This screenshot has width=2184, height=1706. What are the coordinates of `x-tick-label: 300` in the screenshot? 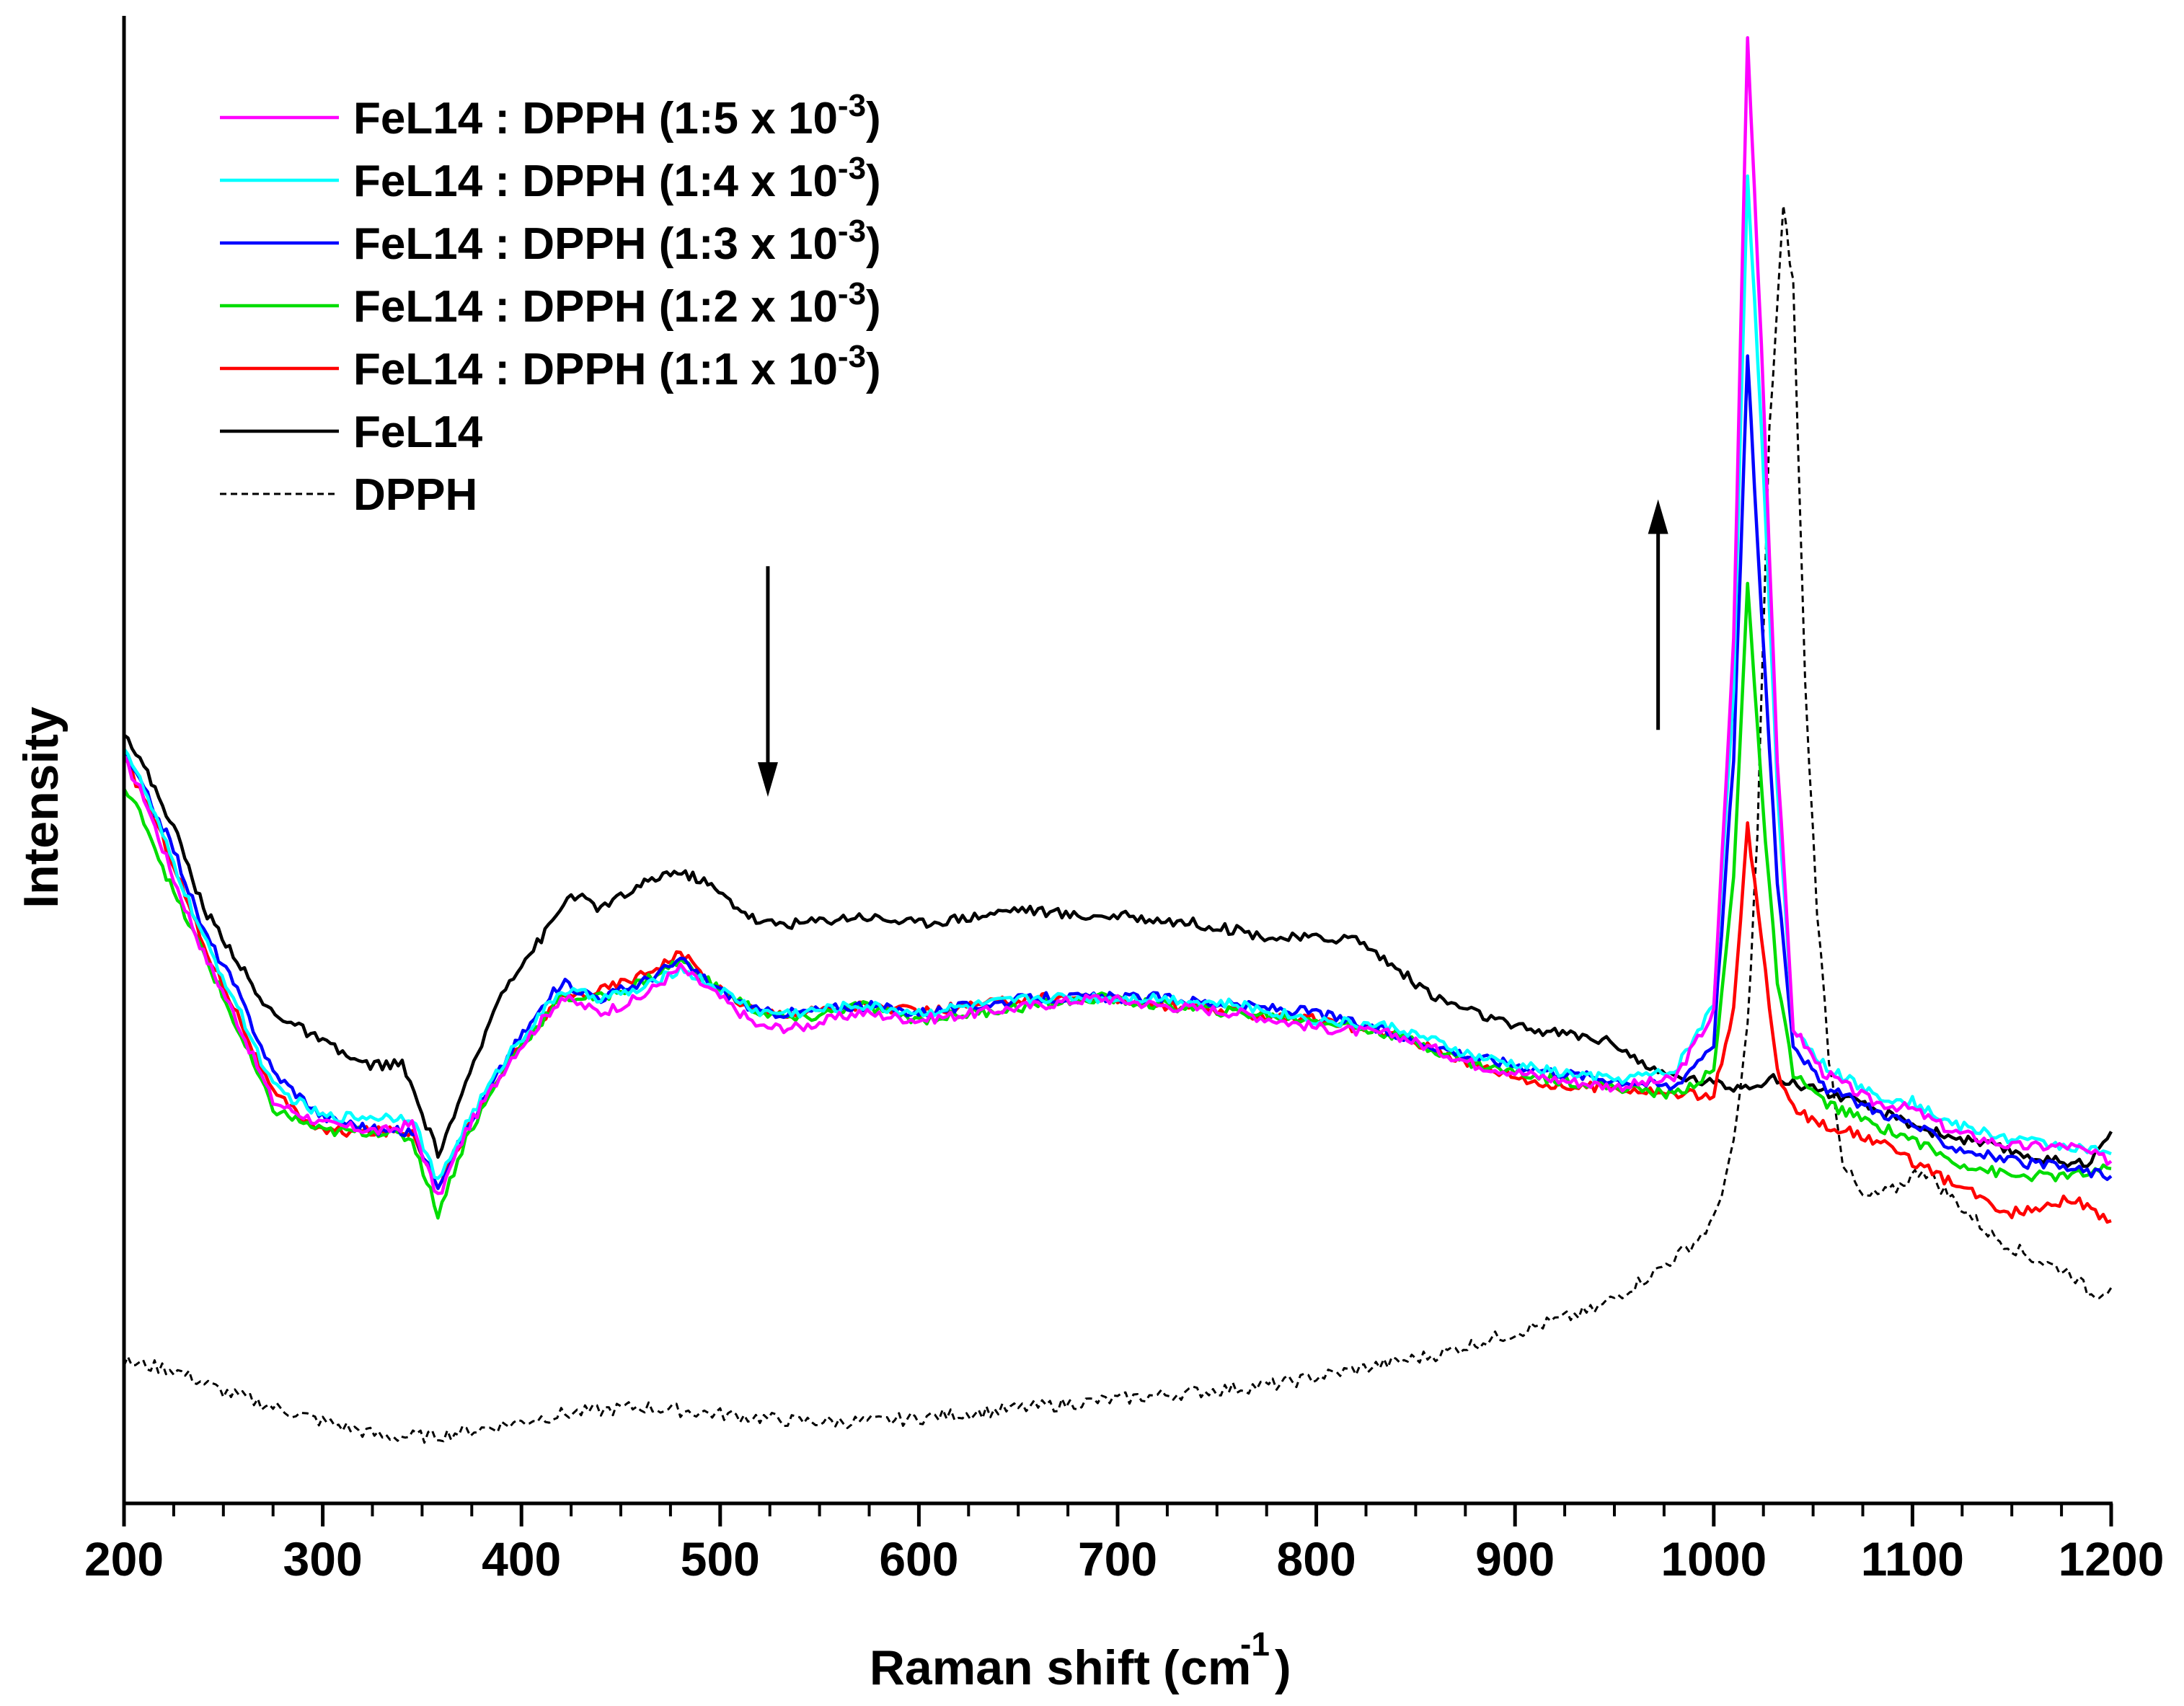 It's located at (323, 1559).